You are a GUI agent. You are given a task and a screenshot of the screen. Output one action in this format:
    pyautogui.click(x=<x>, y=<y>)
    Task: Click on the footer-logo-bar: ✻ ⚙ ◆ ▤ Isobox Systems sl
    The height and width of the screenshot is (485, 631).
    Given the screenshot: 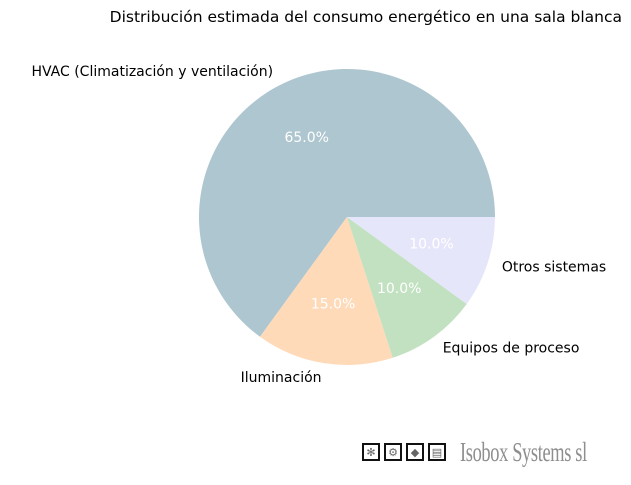 What is the action you would take?
    pyautogui.click(x=496, y=452)
    